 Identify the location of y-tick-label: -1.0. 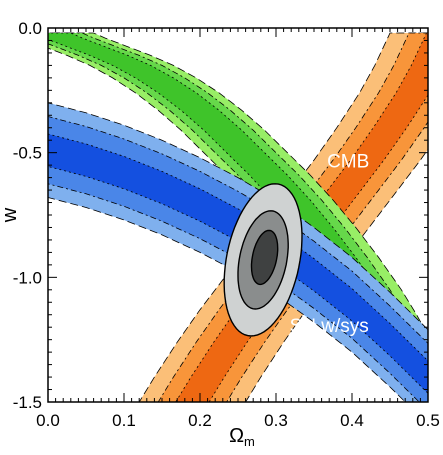
(27, 277).